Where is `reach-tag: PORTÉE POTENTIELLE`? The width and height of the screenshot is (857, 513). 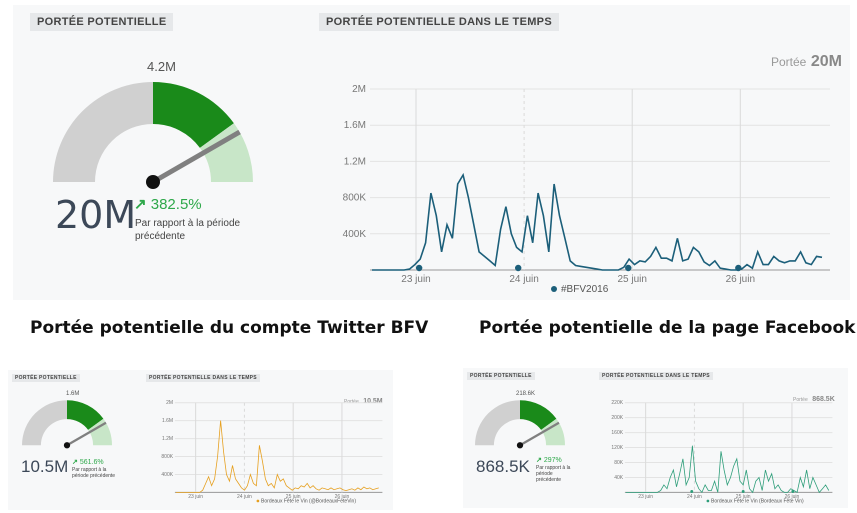
reach-tag: PORTÉE POTENTIELLE is located at coordinates (102, 22).